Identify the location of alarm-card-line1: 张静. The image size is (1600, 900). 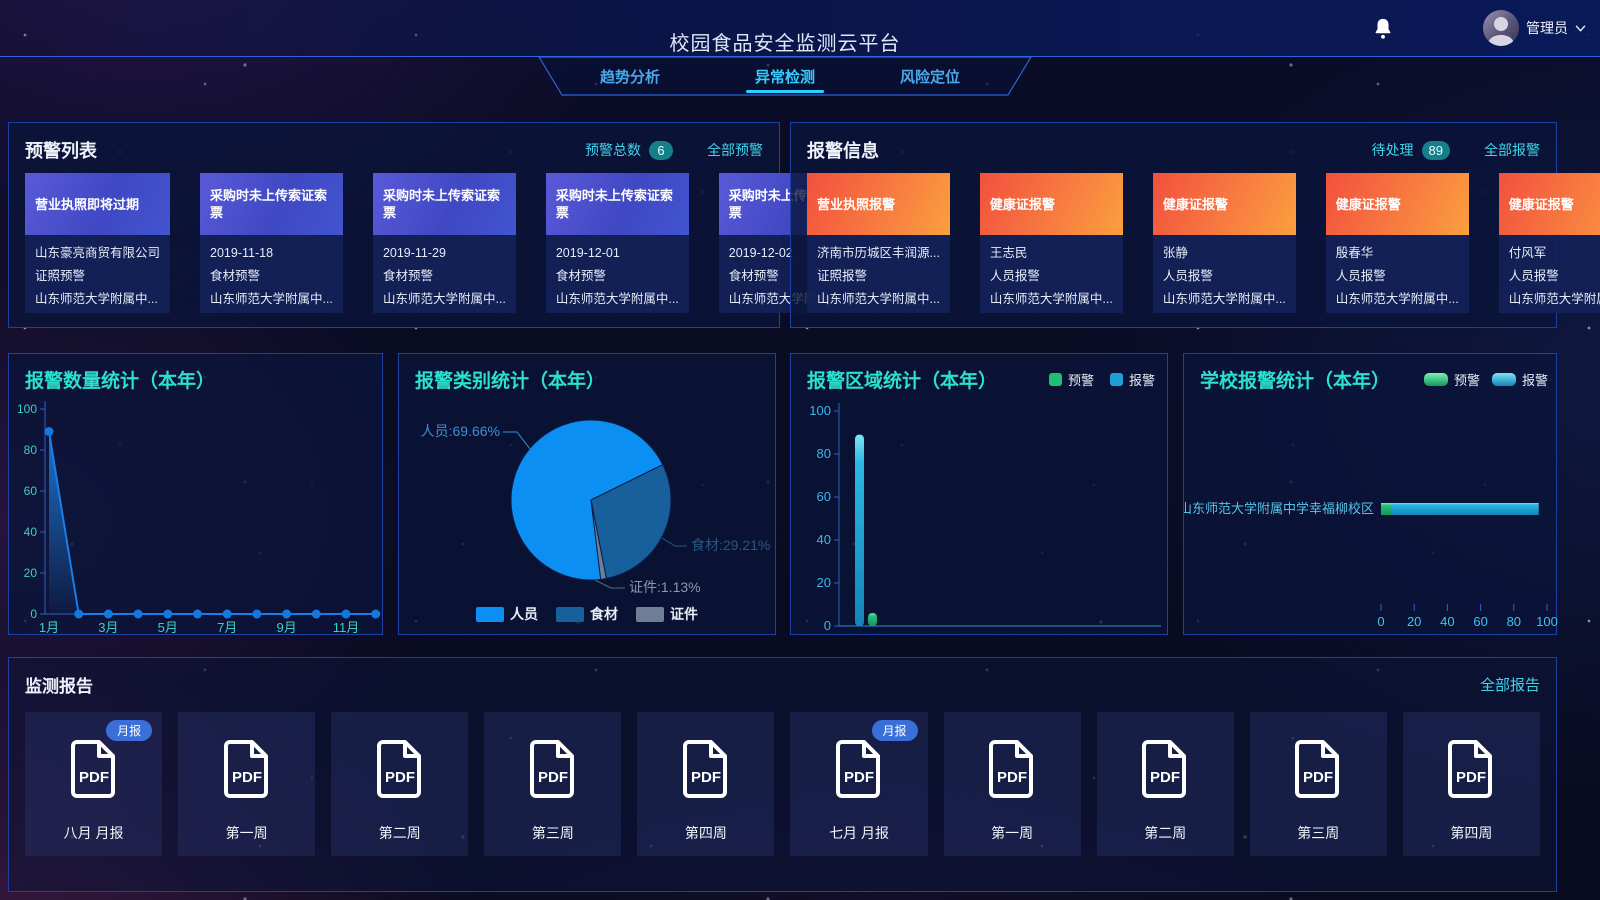
(1175, 253).